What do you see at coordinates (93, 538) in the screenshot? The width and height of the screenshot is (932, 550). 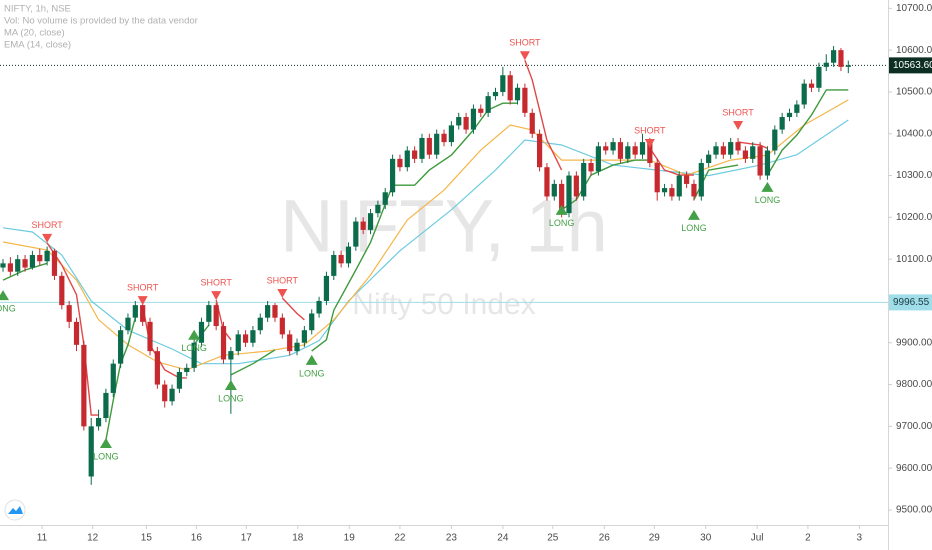 I see `x-tick-label: 12` at bounding box center [93, 538].